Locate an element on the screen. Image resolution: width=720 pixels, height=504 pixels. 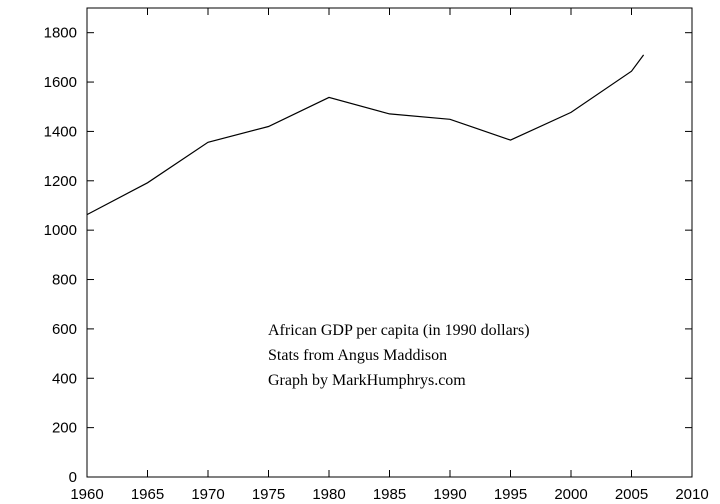
x-tick-label: 1995 is located at coordinates (510, 494).